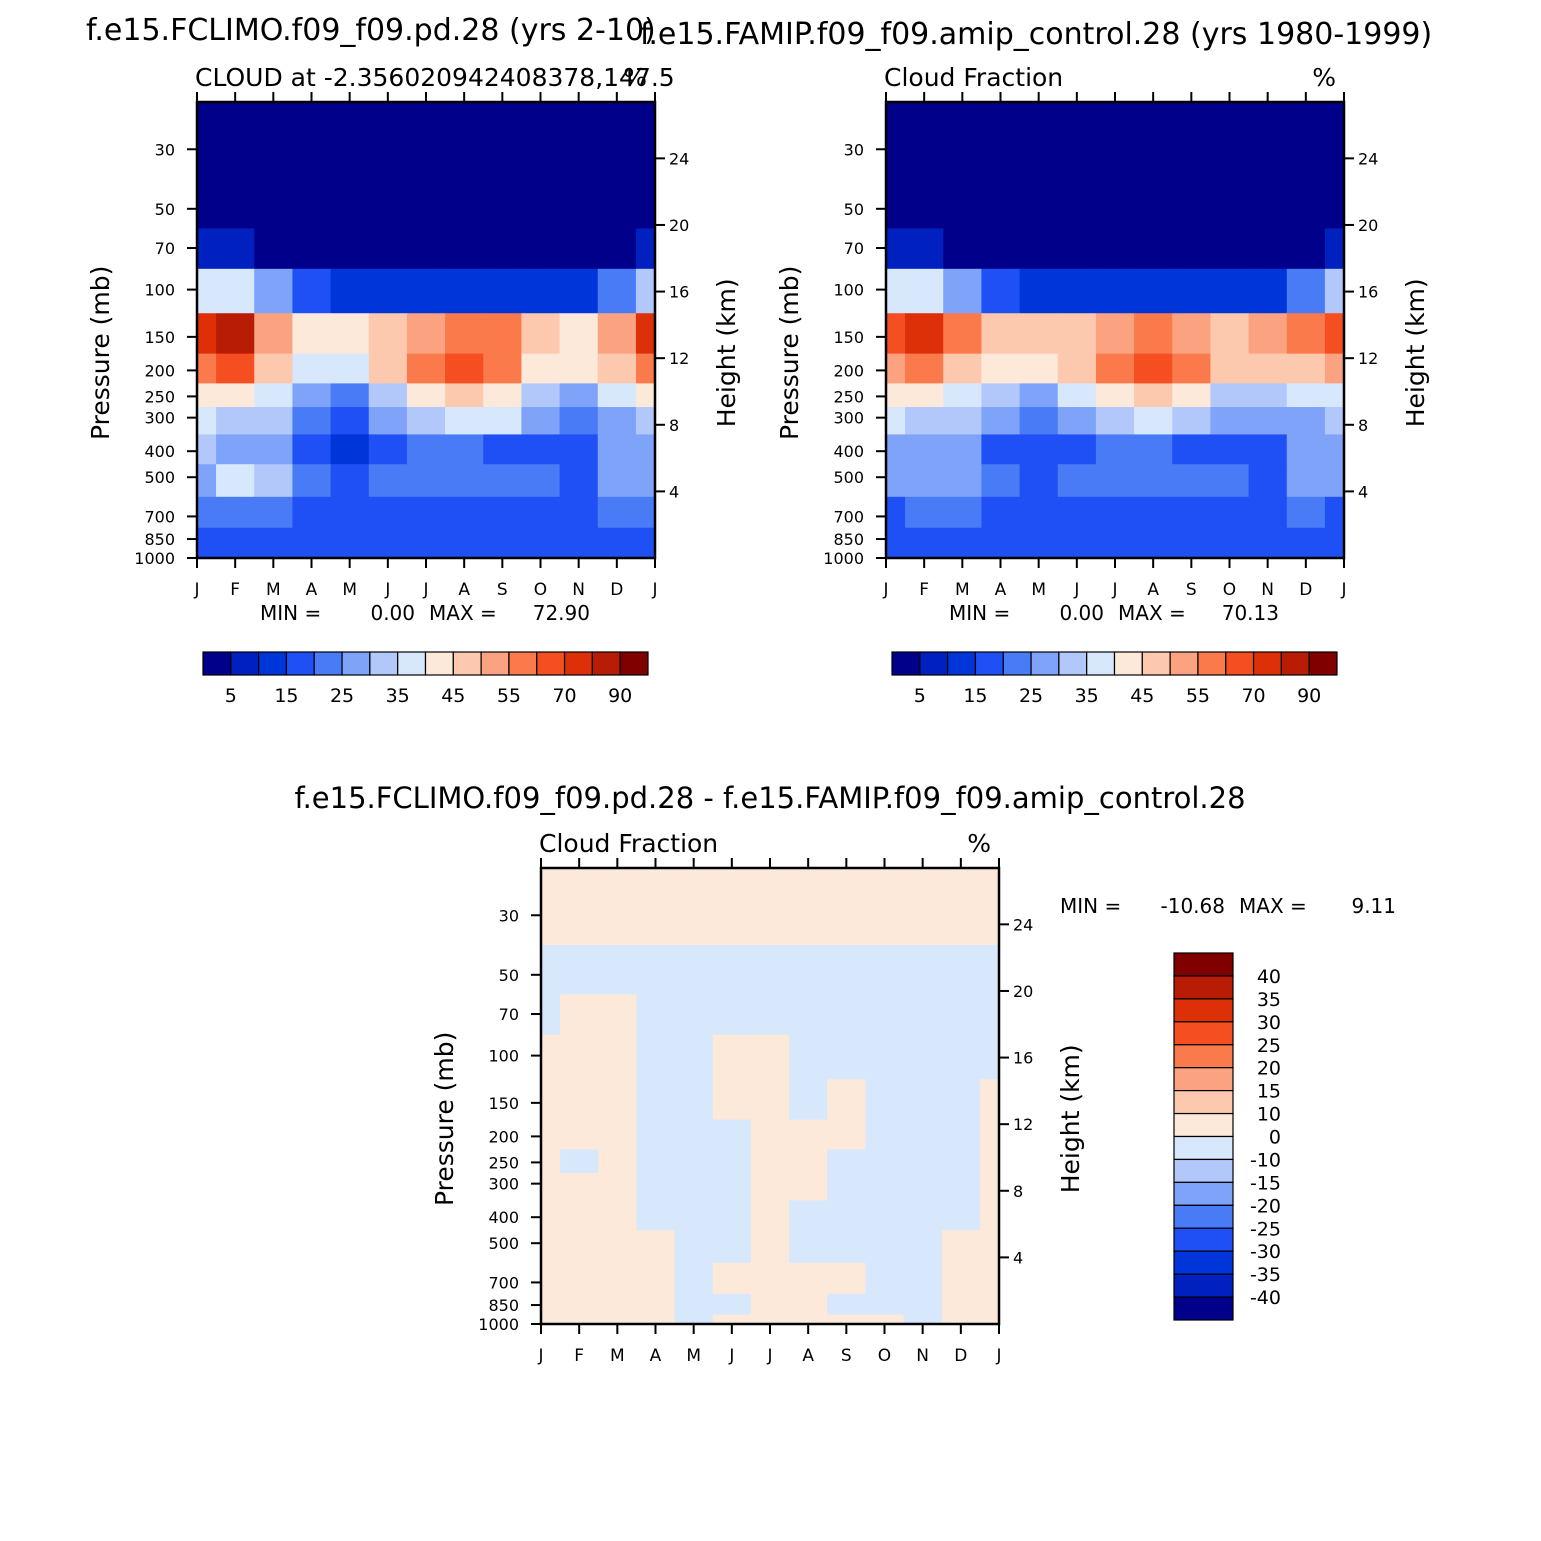 The width and height of the screenshot is (1541, 1541). I want to click on diff-y-tick-label: 200, so click(503, 1136).